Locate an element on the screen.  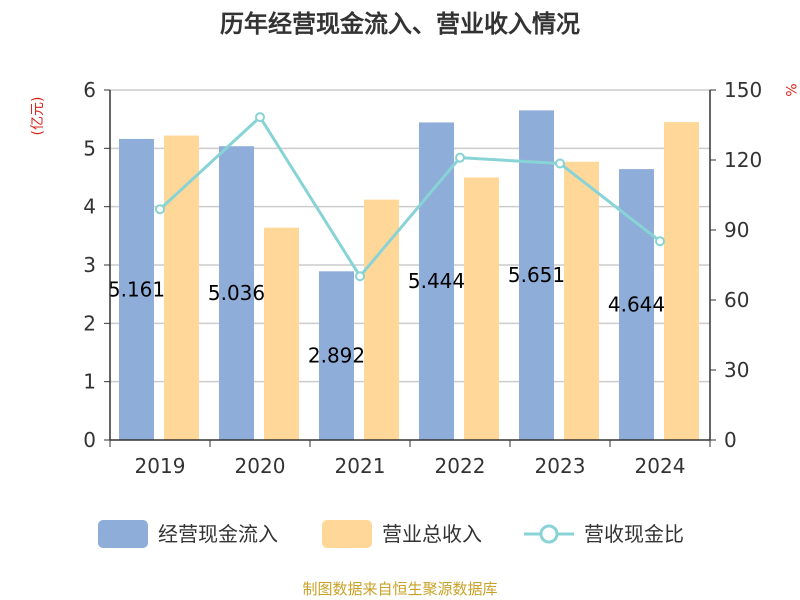
data-label-2019: 5.161 is located at coordinates (136, 289).